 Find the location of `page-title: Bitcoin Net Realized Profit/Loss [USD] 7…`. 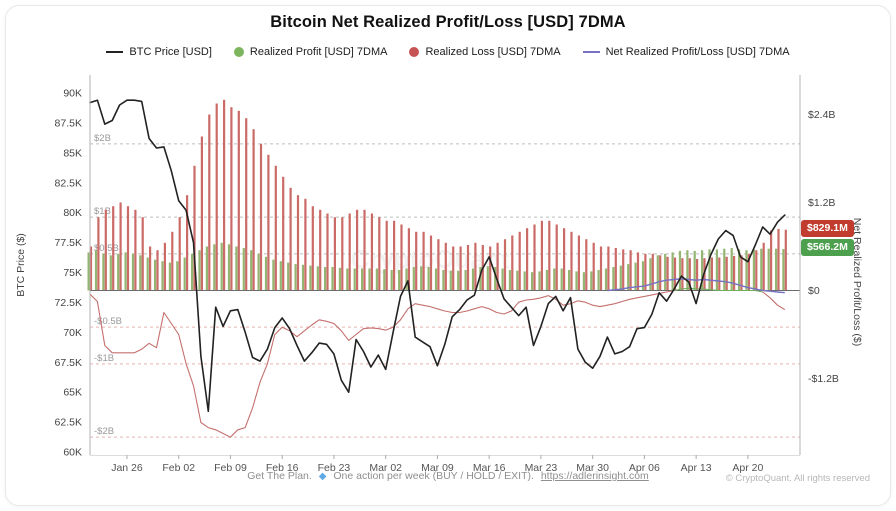

page-title: Bitcoin Net Realized Profit/Loss [USD] 7… is located at coordinates (448, 22).